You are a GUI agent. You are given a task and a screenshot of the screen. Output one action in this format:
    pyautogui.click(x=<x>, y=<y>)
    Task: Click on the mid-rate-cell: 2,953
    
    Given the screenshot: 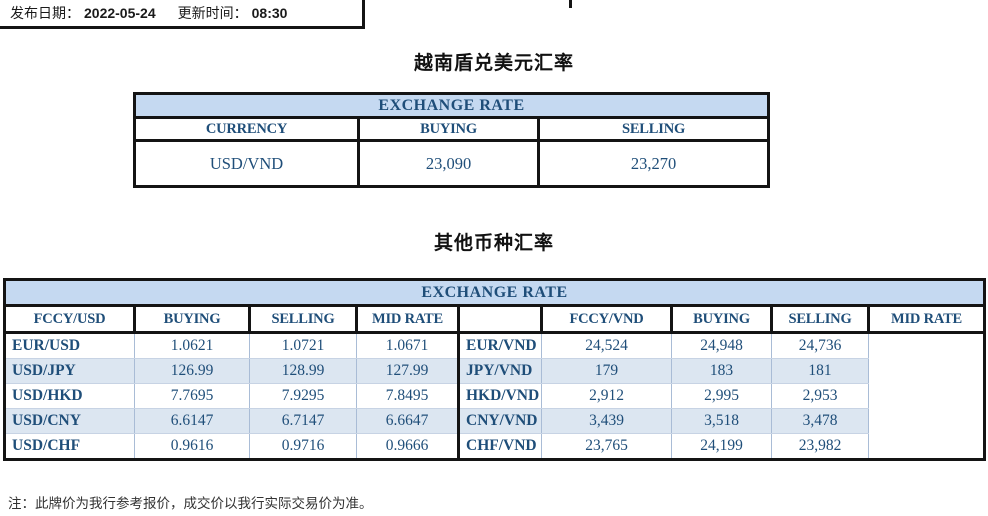 What is the action you would take?
    pyautogui.click(x=820, y=396)
    